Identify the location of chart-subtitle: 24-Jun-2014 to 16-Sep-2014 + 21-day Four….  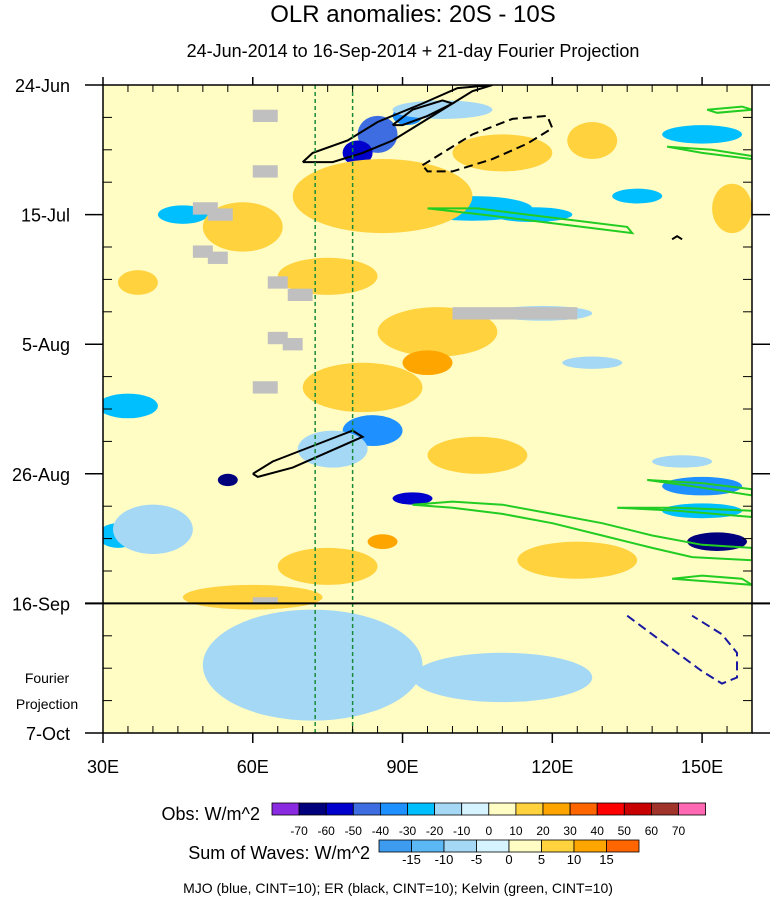
(413, 51).